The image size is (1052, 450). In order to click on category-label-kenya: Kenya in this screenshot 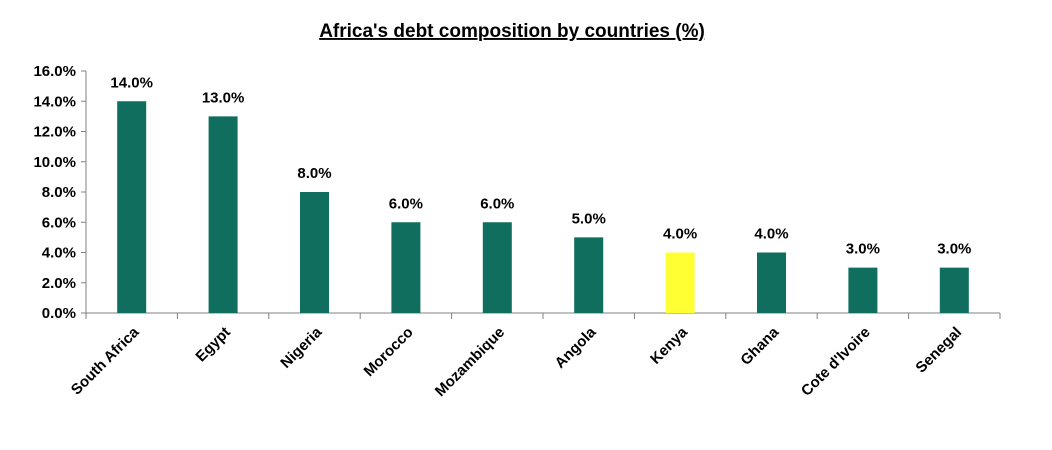, I will do `click(669, 345)`.